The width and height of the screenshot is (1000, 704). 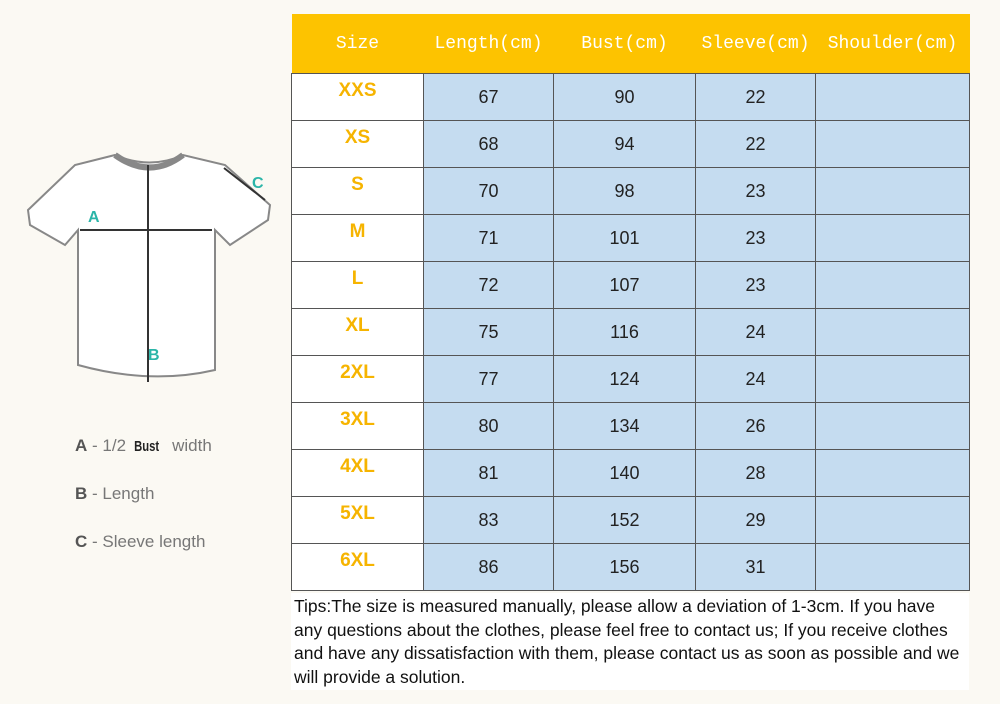 I want to click on value-cell: 107, so click(x=624, y=285).